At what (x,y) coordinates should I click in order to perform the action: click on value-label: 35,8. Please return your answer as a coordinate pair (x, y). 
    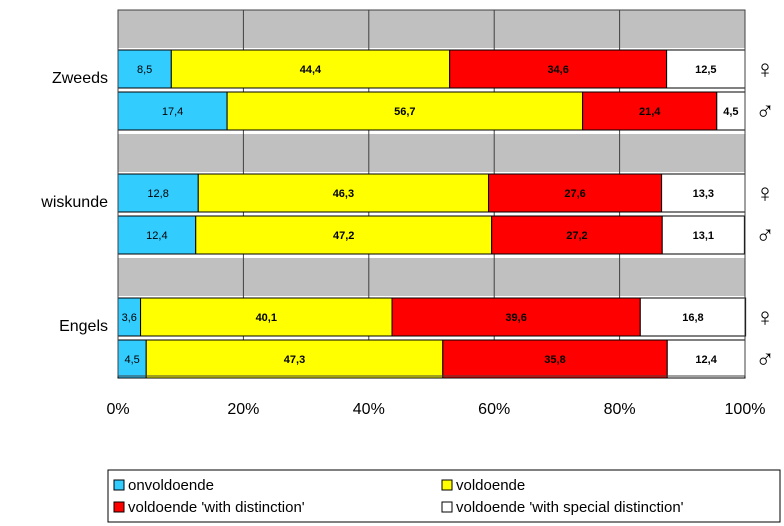
    Looking at the image, I should click on (554, 360).